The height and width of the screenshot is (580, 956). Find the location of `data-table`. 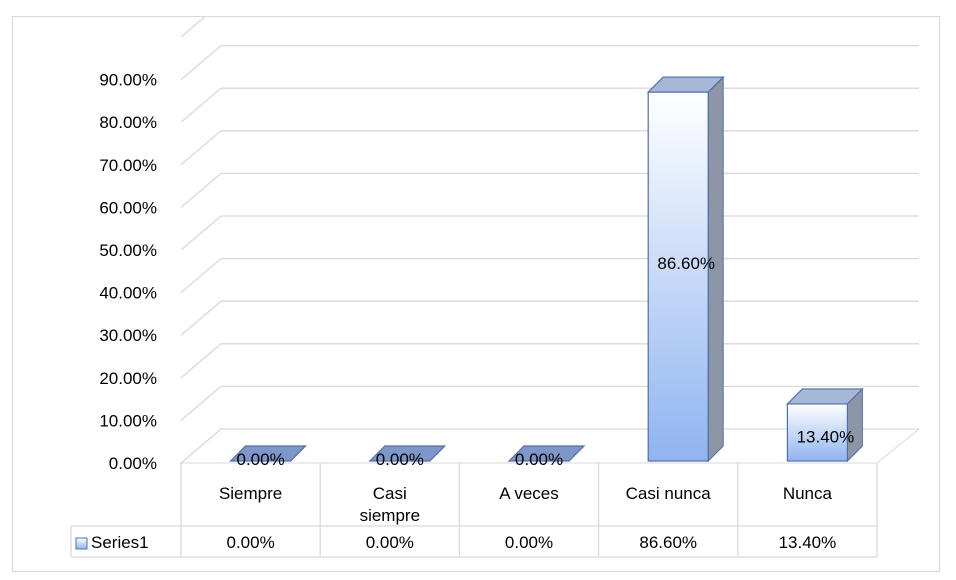

data-table is located at coordinates (474, 510).